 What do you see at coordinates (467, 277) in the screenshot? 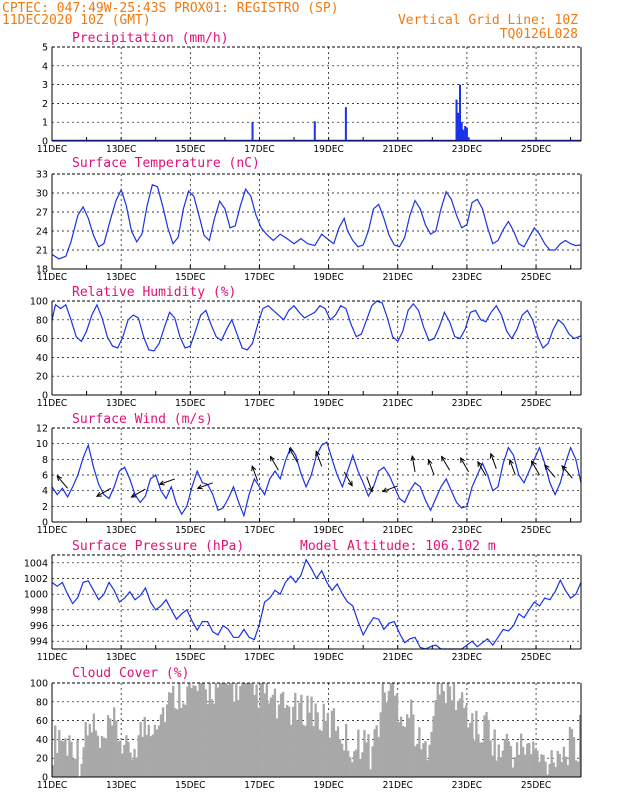
I see `temp-xtick-label: 23DEC` at bounding box center [467, 277].